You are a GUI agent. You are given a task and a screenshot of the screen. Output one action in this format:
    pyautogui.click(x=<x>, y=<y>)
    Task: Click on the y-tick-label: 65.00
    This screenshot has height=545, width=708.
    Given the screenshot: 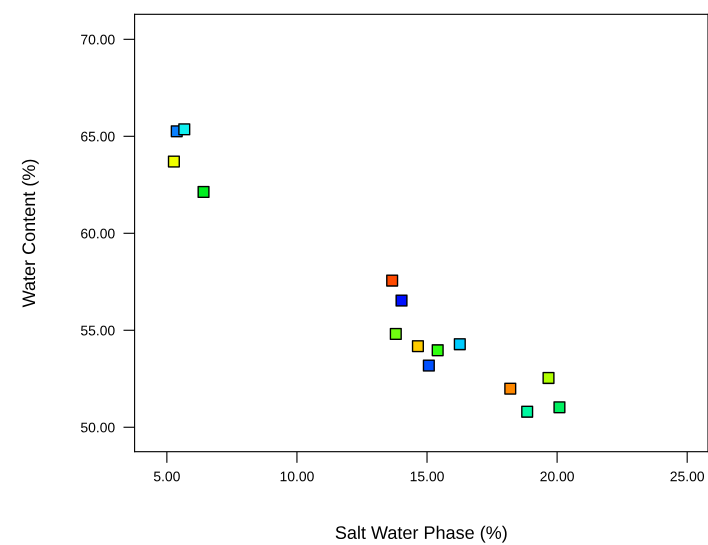 What is the action you would take?
    pyautogui.click(x=98, y=137)
    